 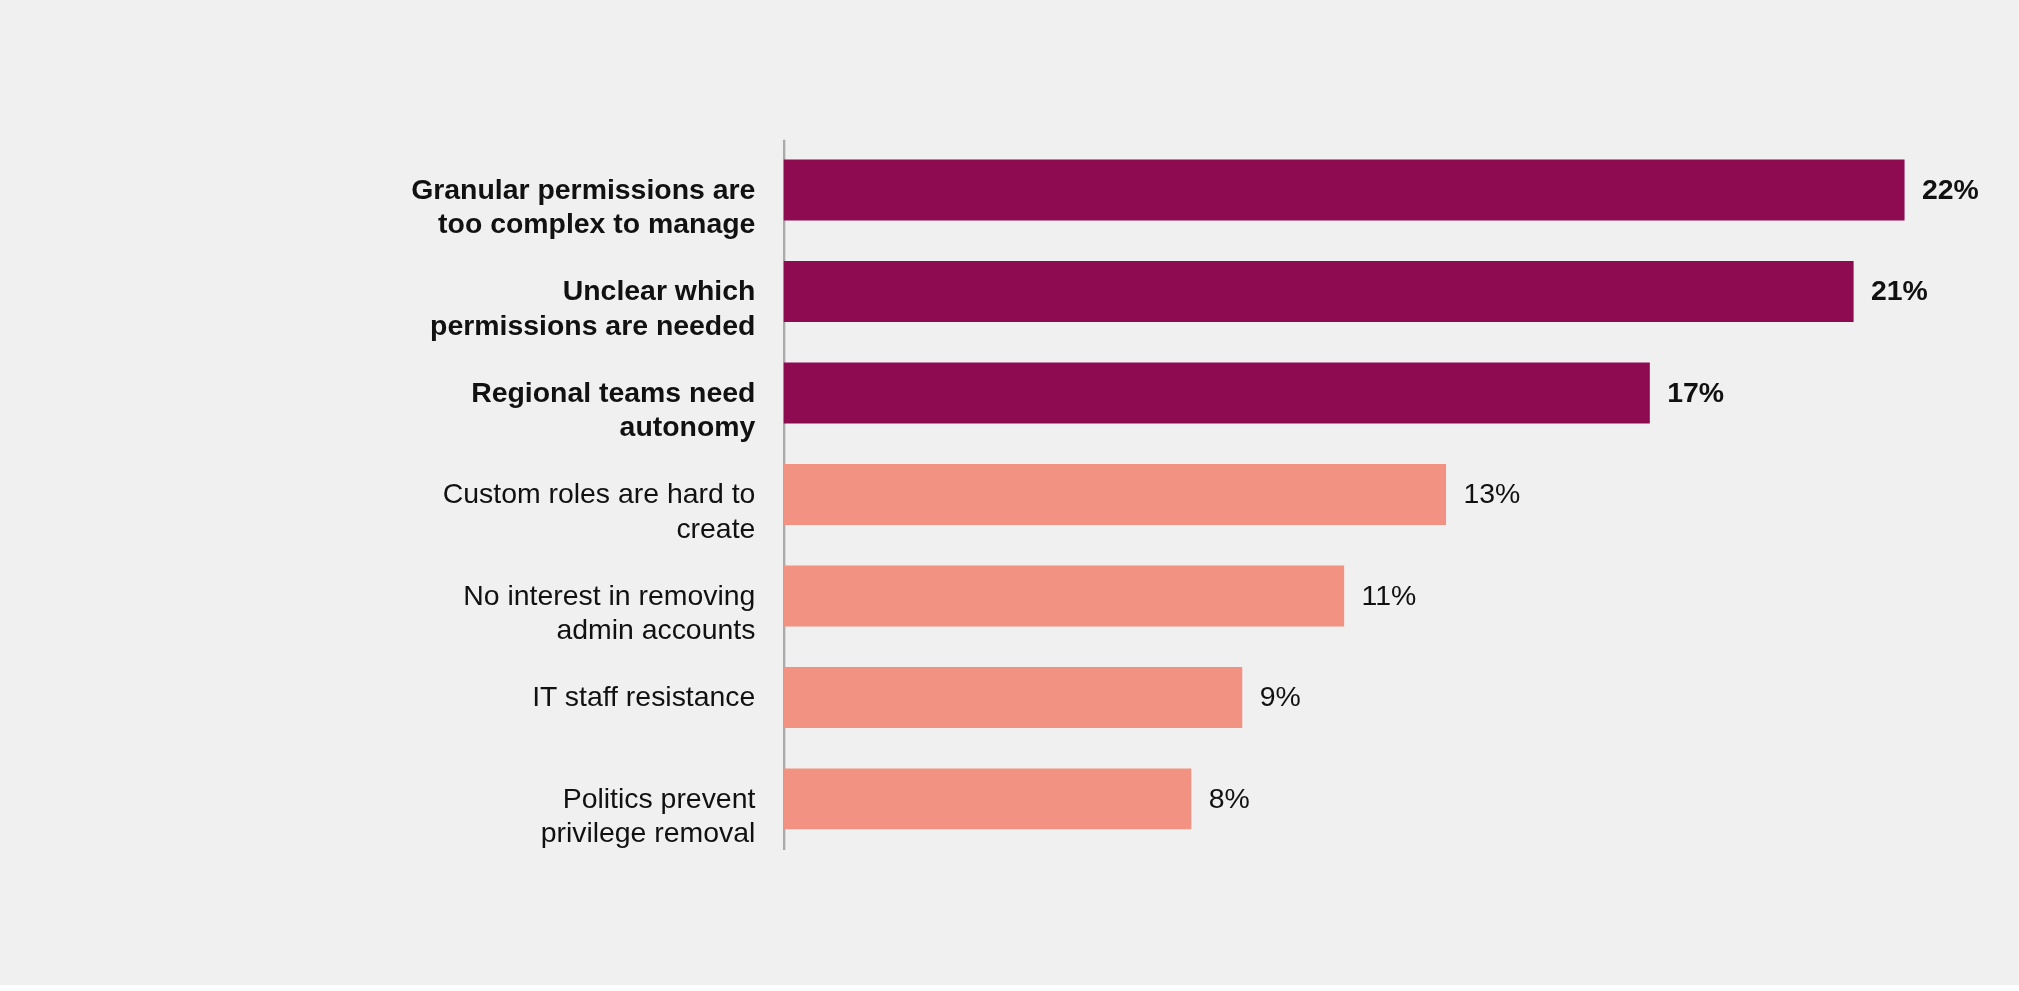 I want to click on y-tick-label: Custom roles are hard to create, so click(x=599, y=510).